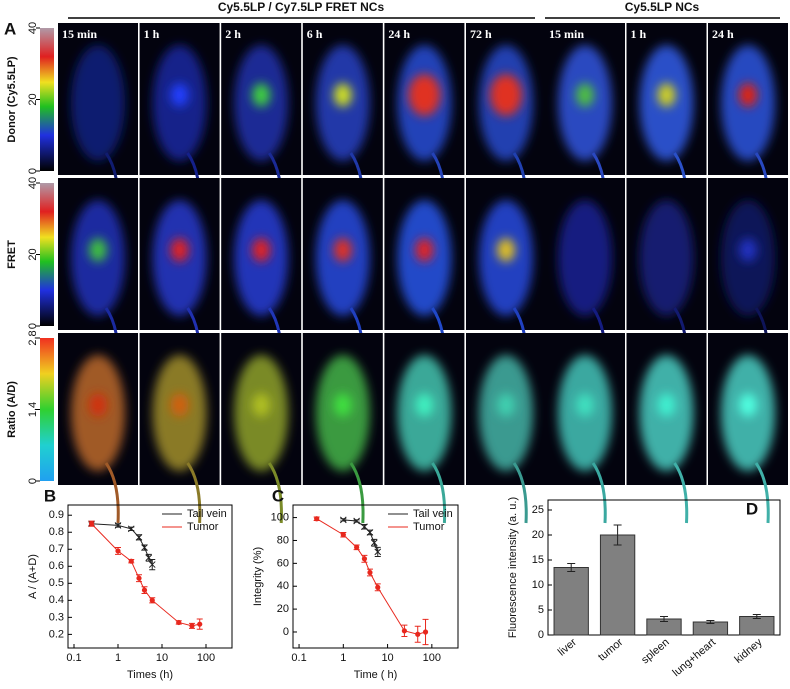 This screenshot has width=790, height=689. What do you see at coordinates (315, 34) in the screenshot?
I see `time-label: 6 h` at bounding box center [315, 34].